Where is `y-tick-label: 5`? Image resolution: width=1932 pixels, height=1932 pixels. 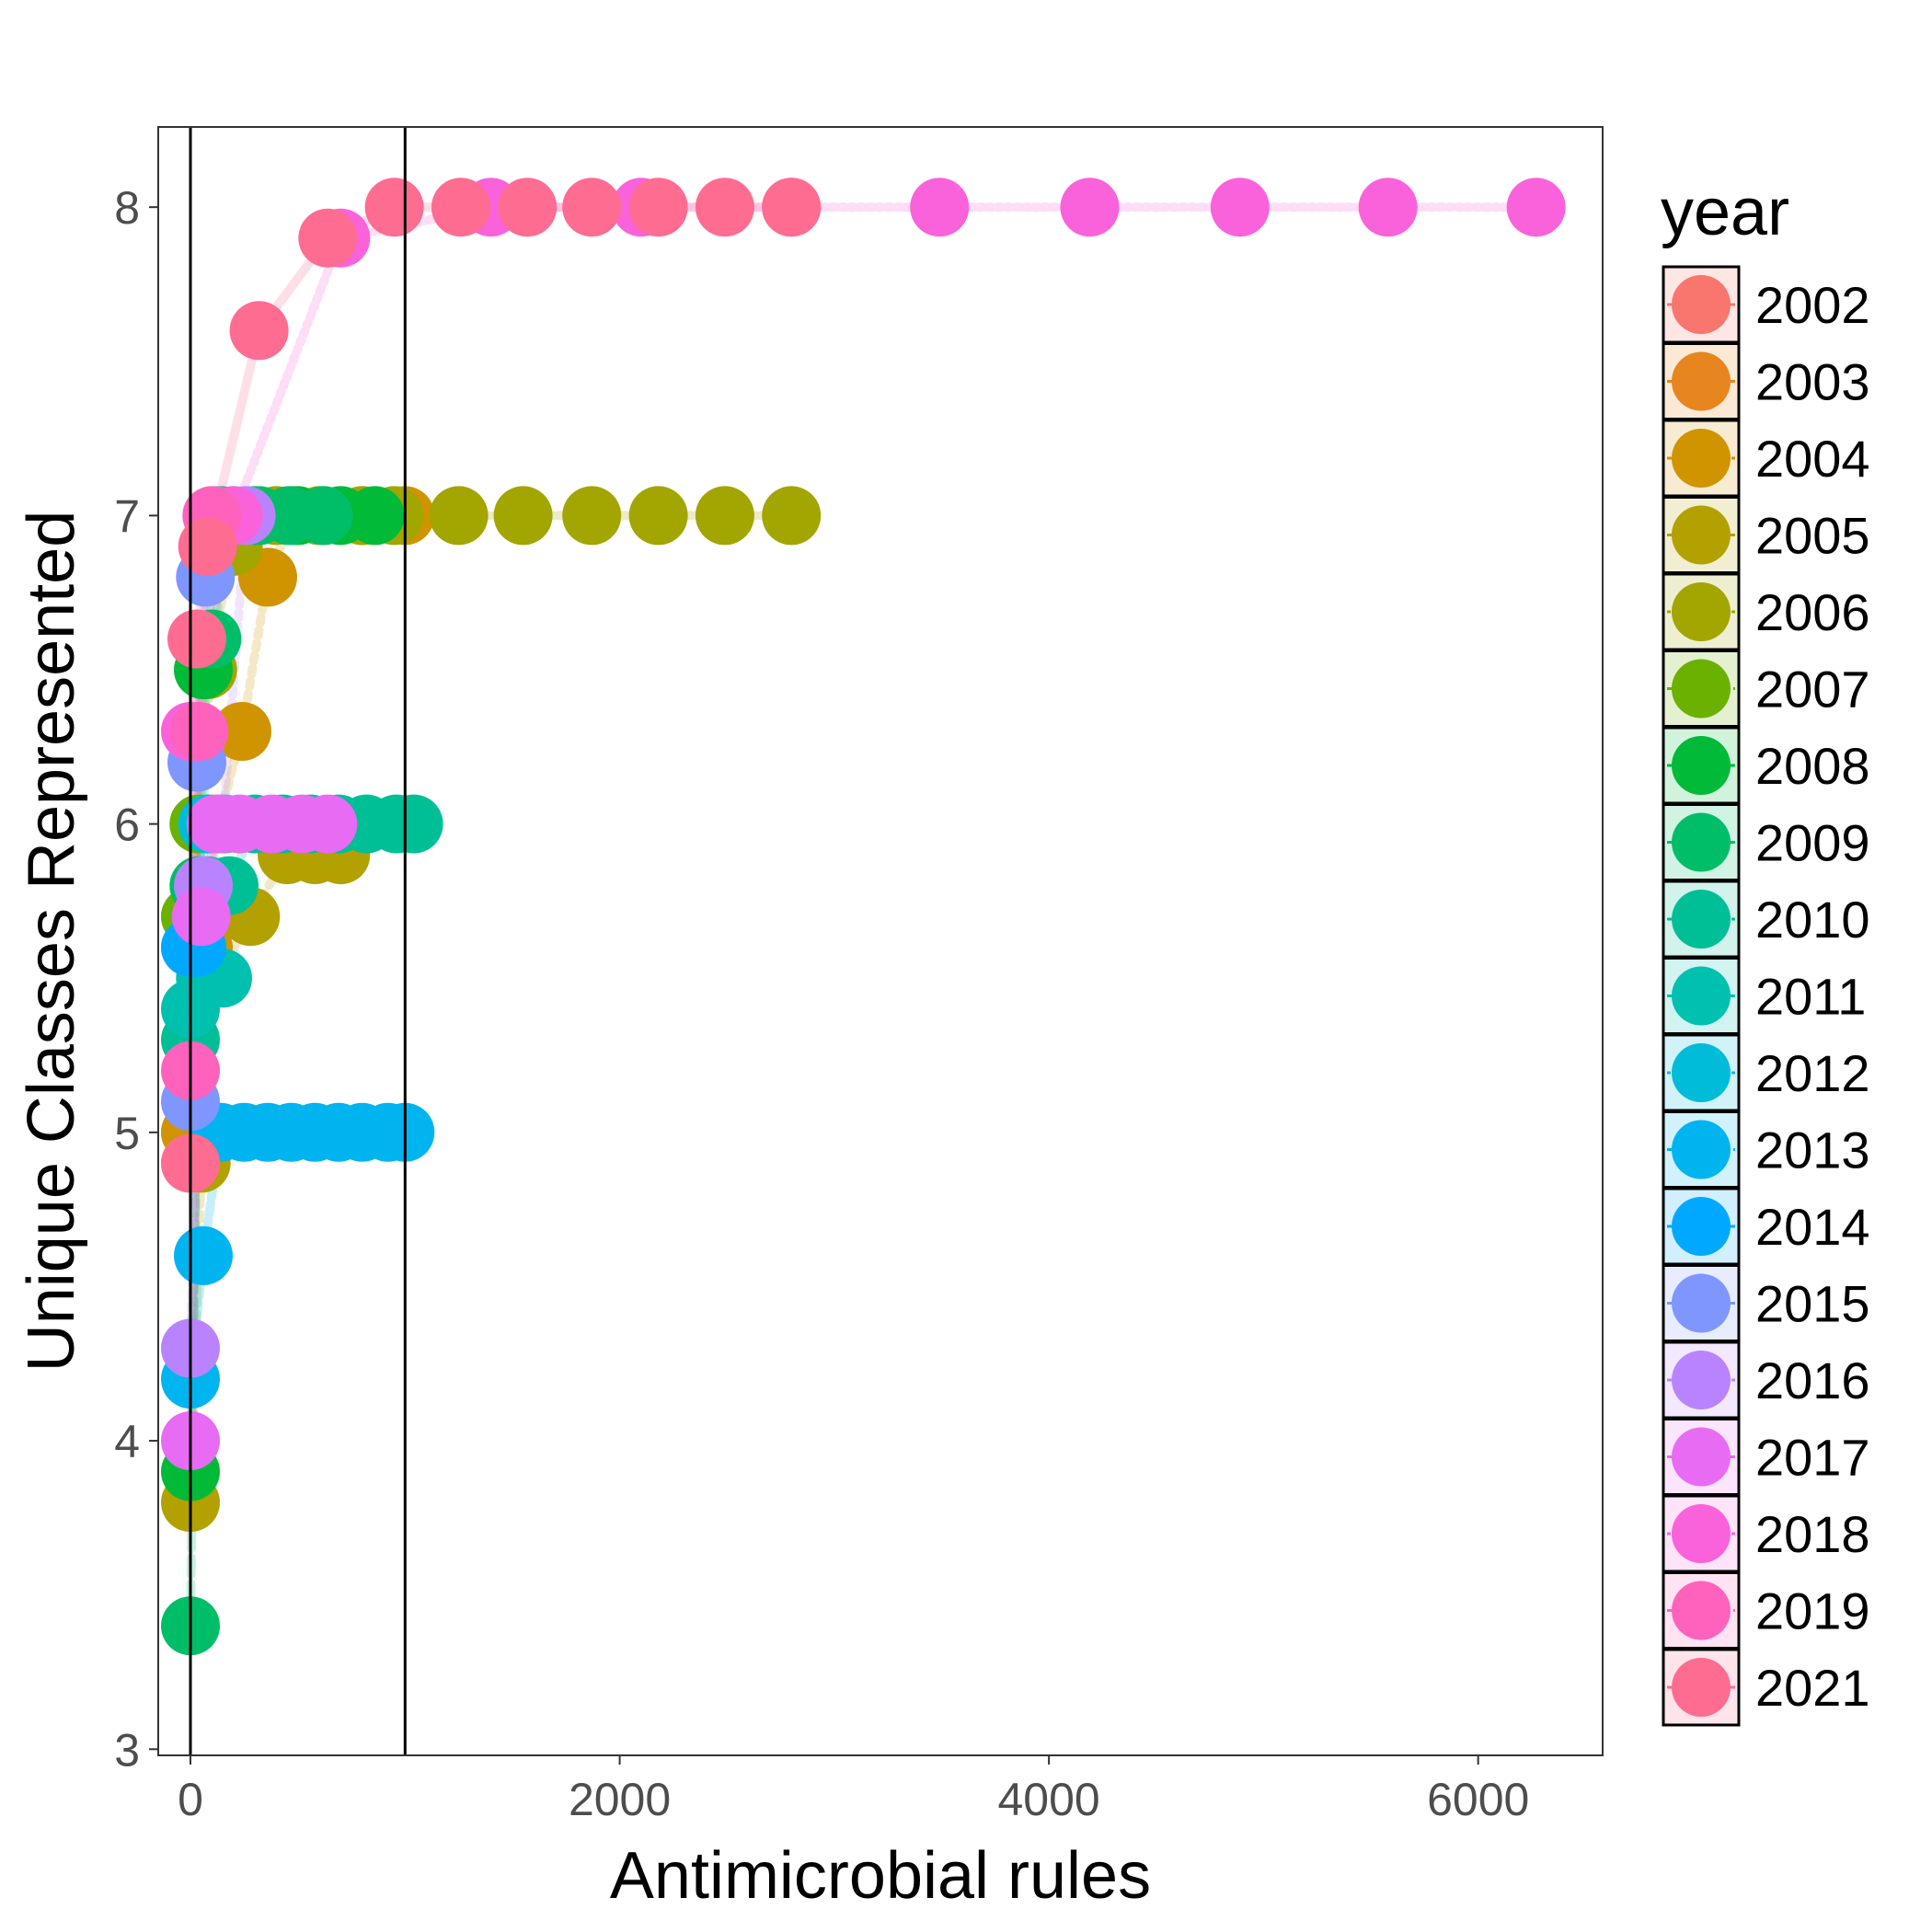
y-tick-label: 5 is located at coordinates (127, 1133).